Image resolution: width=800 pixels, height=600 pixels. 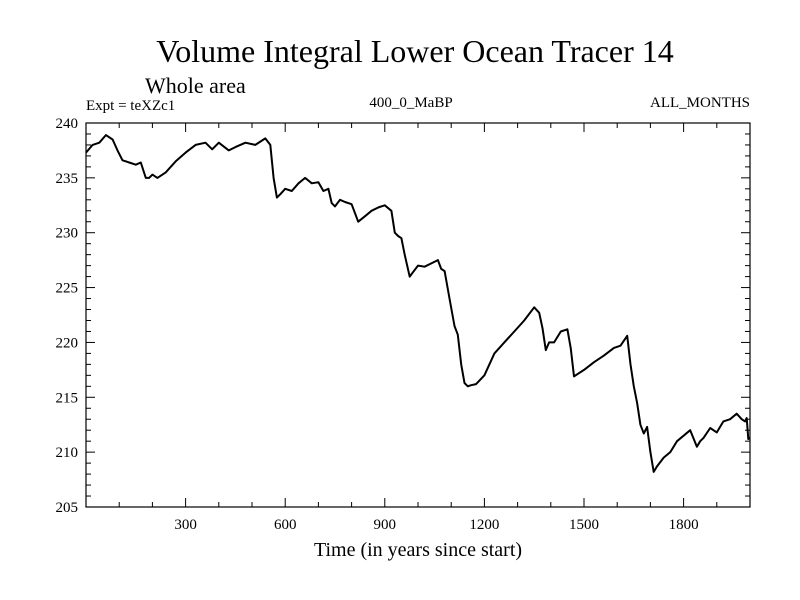 What do you see at coordinates (385, 525) in the screenshot?
I see `x-tick-label: 900` at bounding box center [385, 525].